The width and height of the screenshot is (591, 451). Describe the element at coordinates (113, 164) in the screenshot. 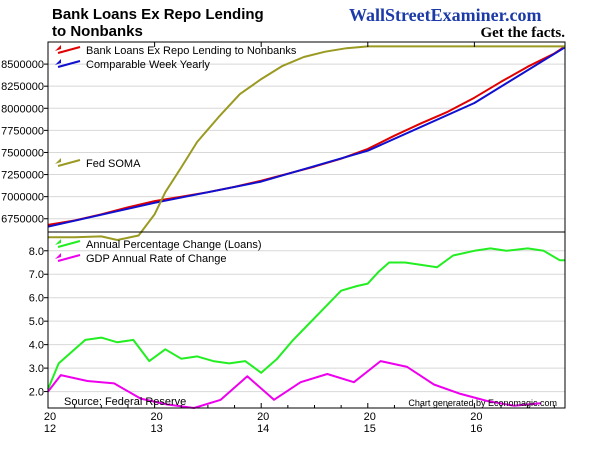

I see `legend-label: Fed SOMA` at that location.